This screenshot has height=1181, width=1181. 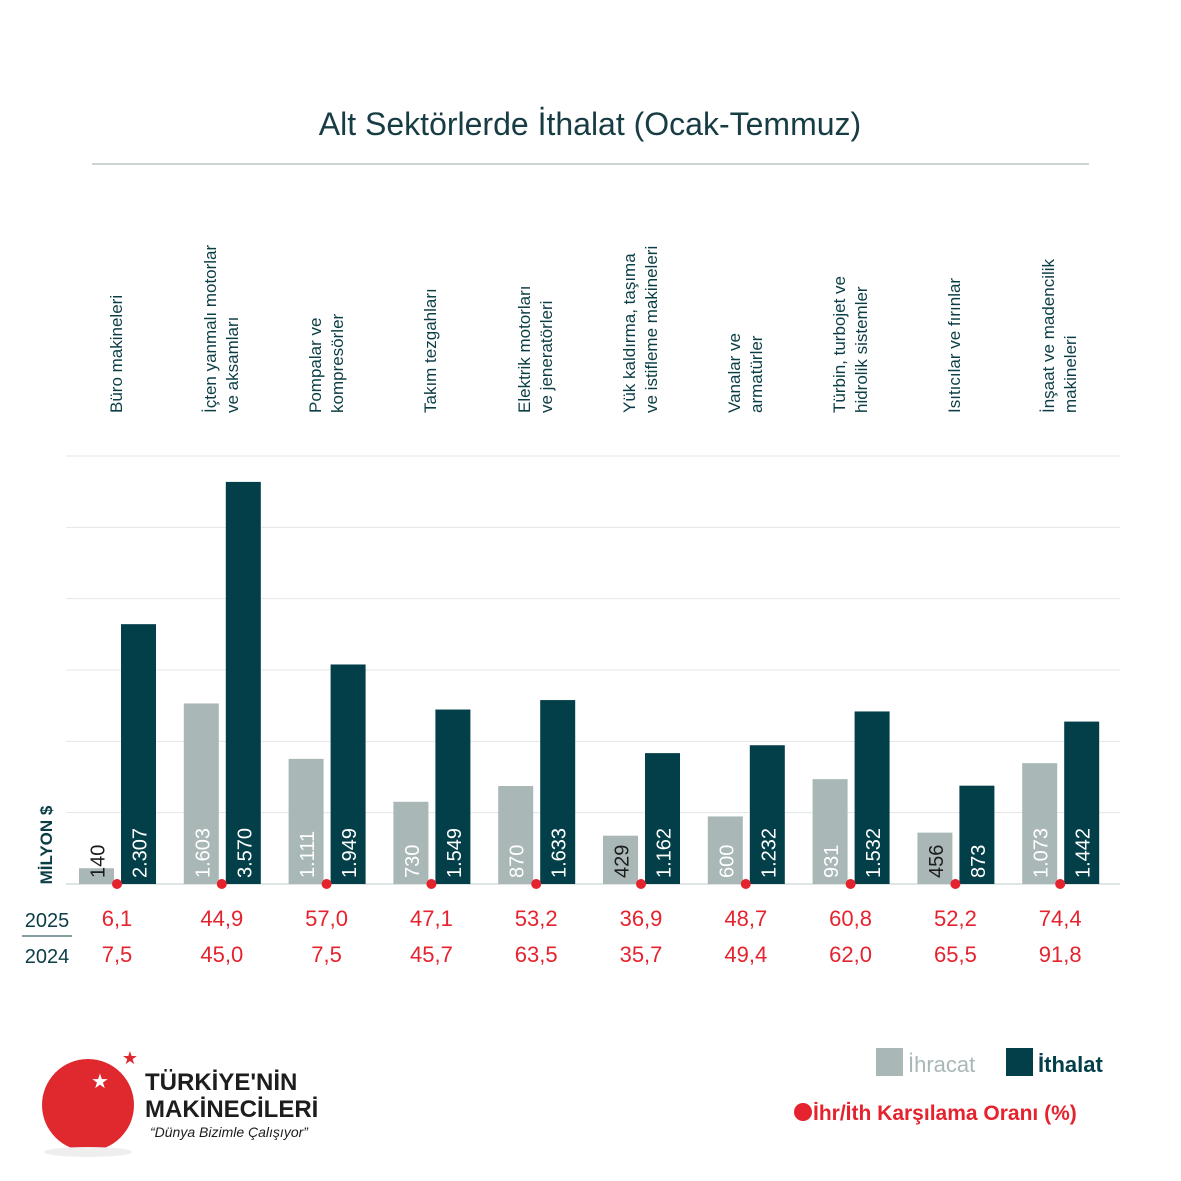 What do you see at coordinates (536, 954) in the screenshot?
I see `ratio-value: 63,5` at bounding box center [536, 954].